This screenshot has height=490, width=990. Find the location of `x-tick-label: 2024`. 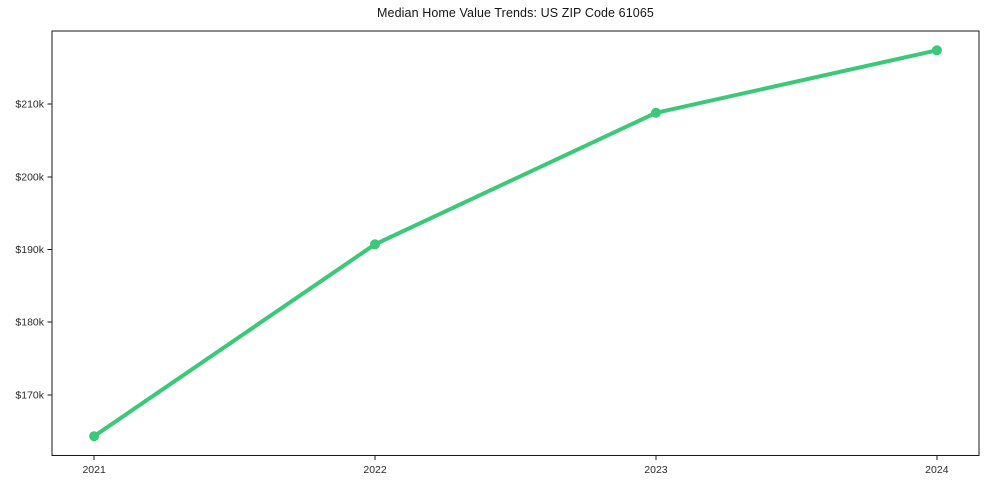

x-tick-label: 2024 is located at coordinates (937, 470).